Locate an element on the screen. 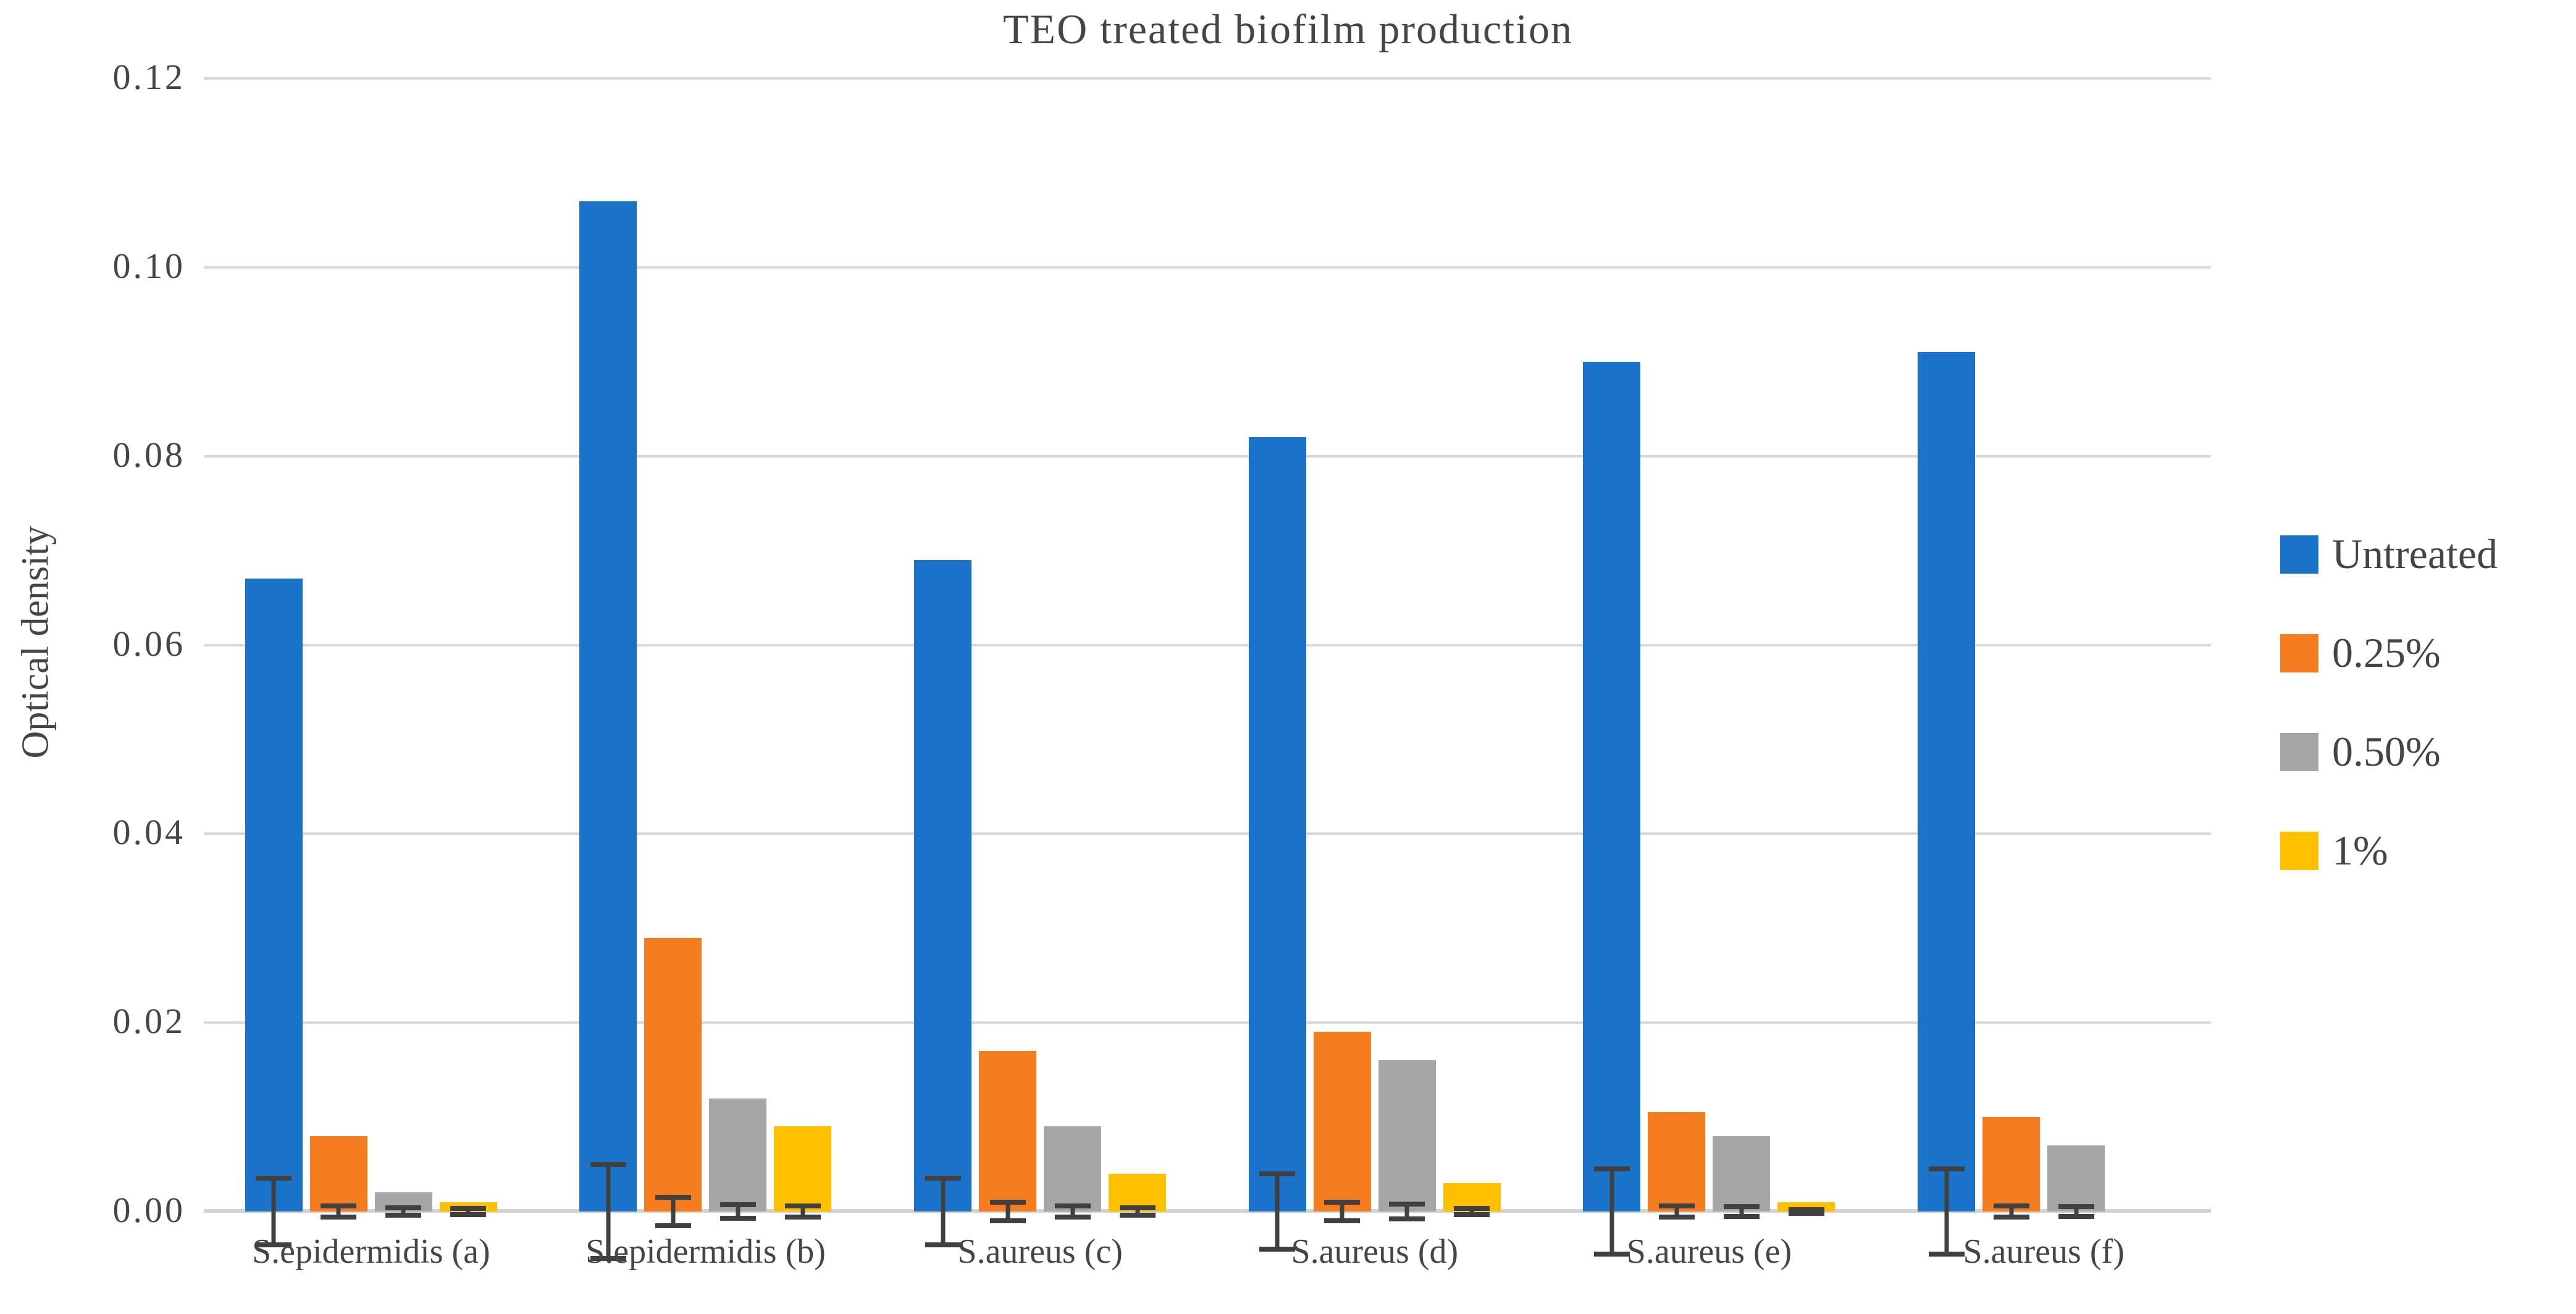 This screenshot has width=2576, height=1314. y-tick-label: 0.00 is located at coordinates (148, 1210).